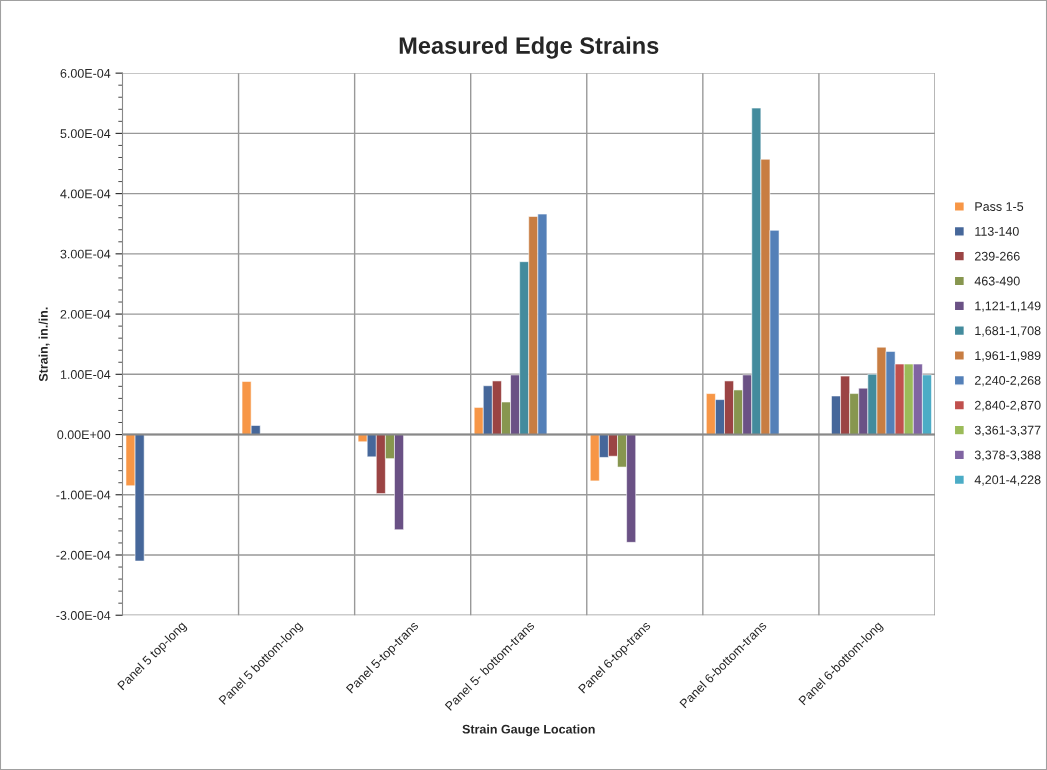 The width and height of the screenshot is (1047, 770). Describe the element at coordinates (85, 374) in the screenshot. I see `y-tick-label: 1.00E-04` at that location.